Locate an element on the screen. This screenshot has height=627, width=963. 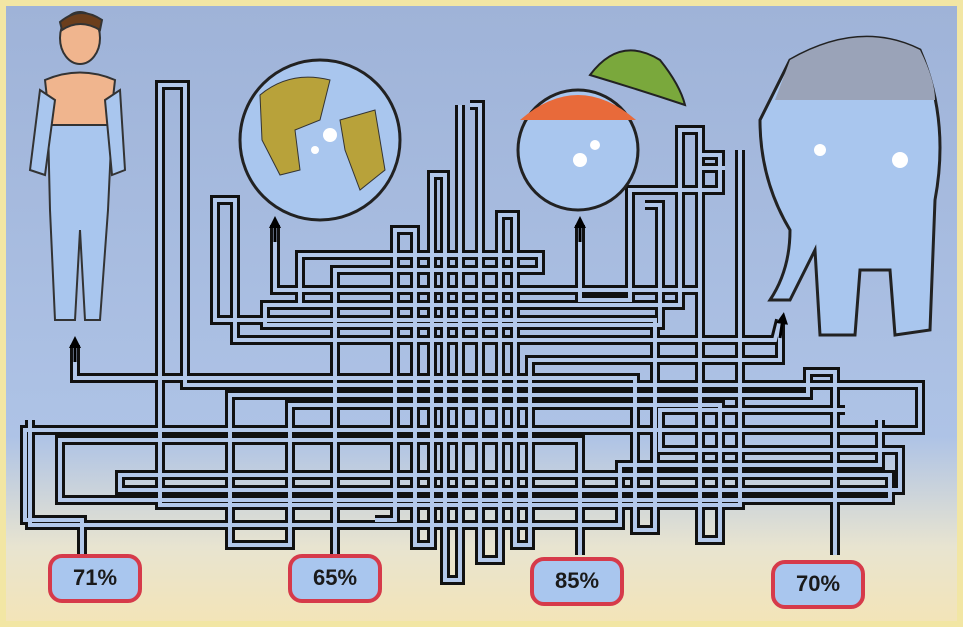
answer-label: 71% is located at coordinates (95, 577).